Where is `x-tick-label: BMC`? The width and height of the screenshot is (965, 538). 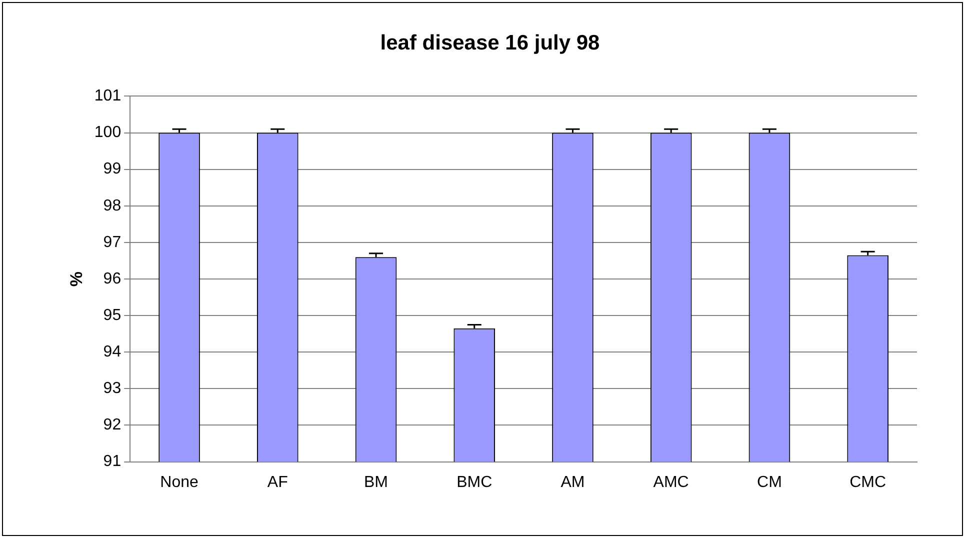 x-tick-label: BMC is located at coordinates (474, 482).